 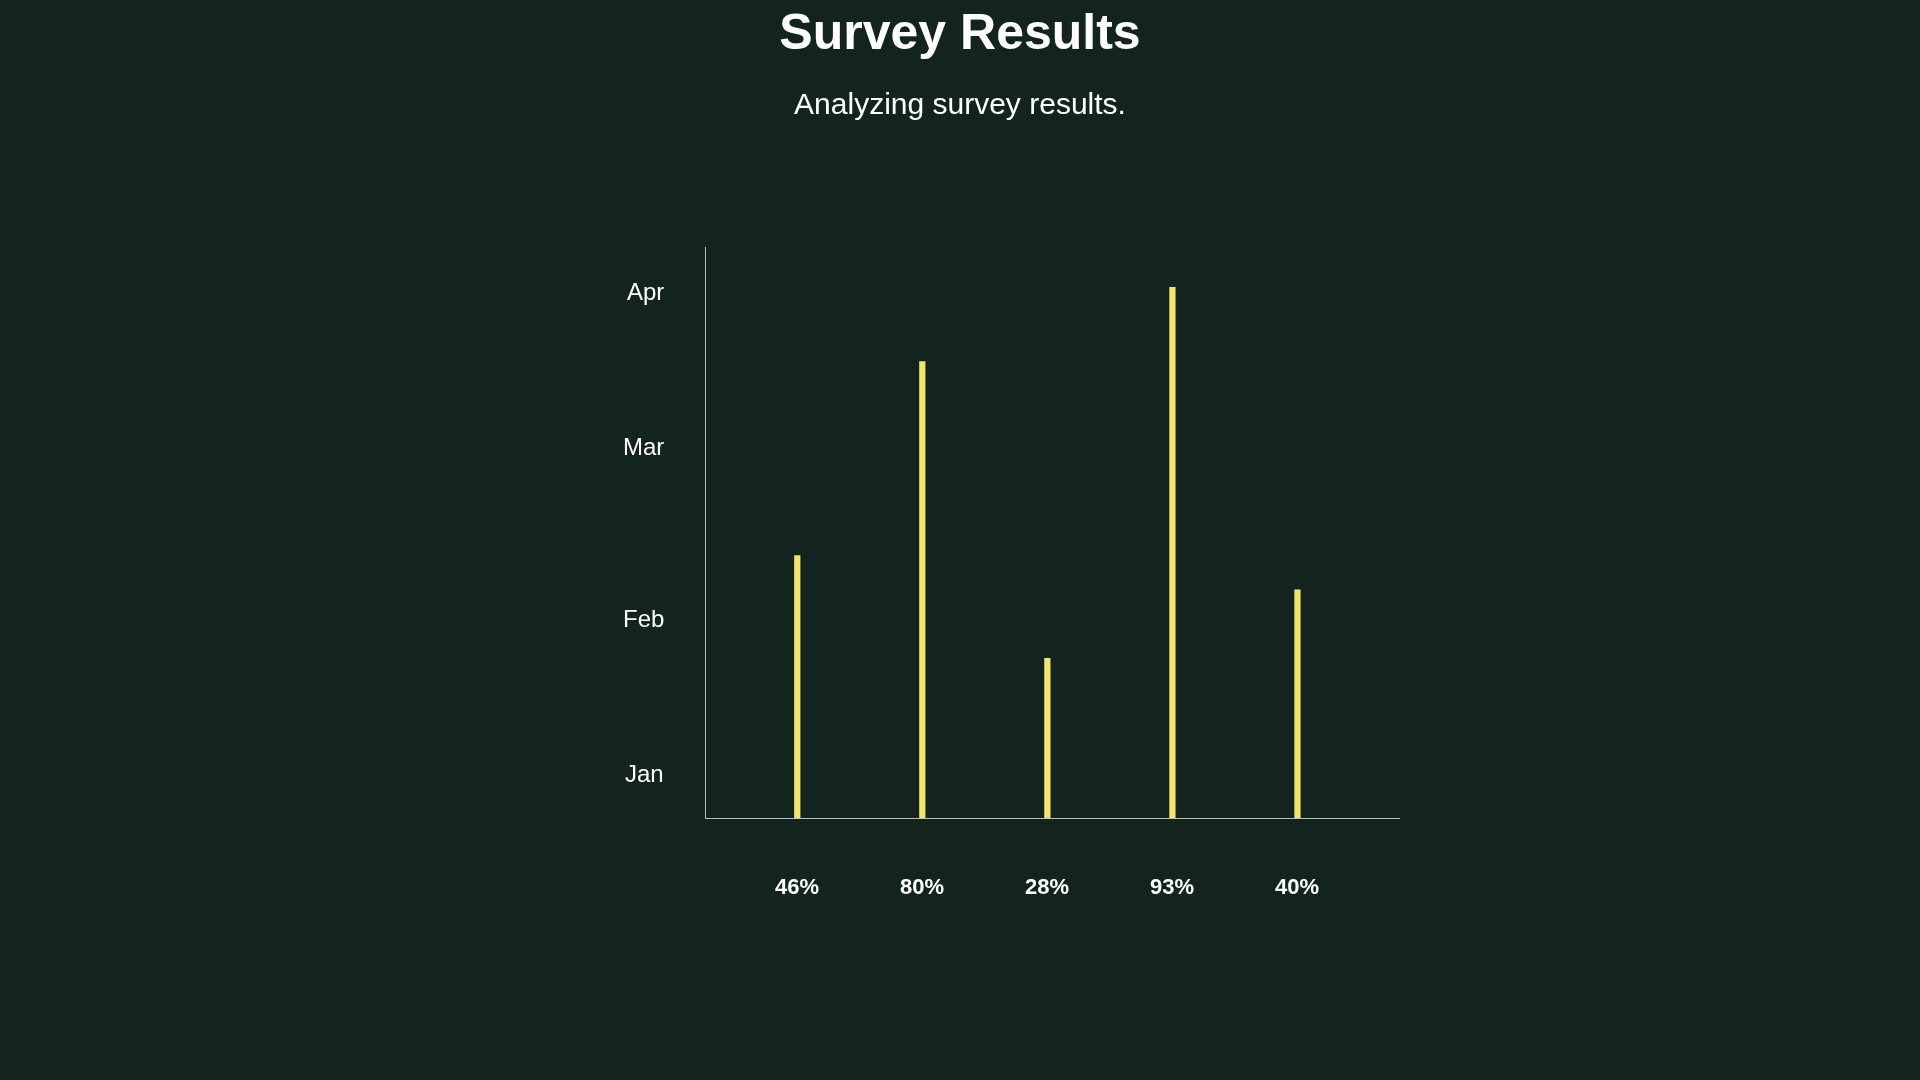 What do you see at coordinates (646, 291) in the screenshot?
I see `text: Apr` at bounding box center [646, 291].